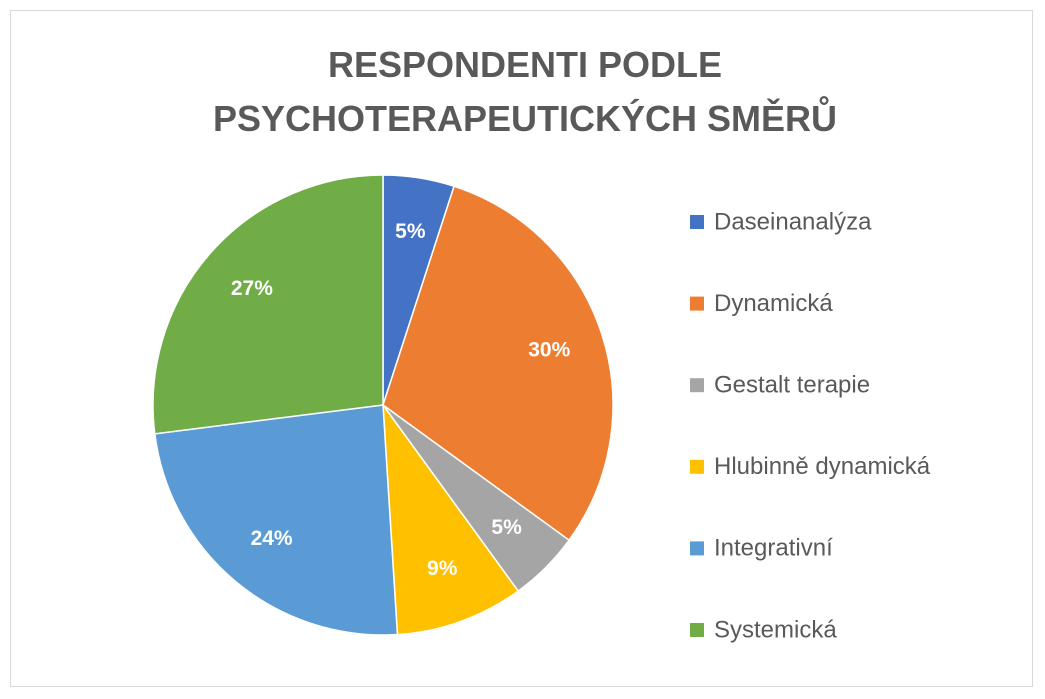 The height and width of the screenshot is (699, 1045). Describe the element at coordinates (773, 548) in the screenshot. I see `legend-label: Integrativní` at that location.